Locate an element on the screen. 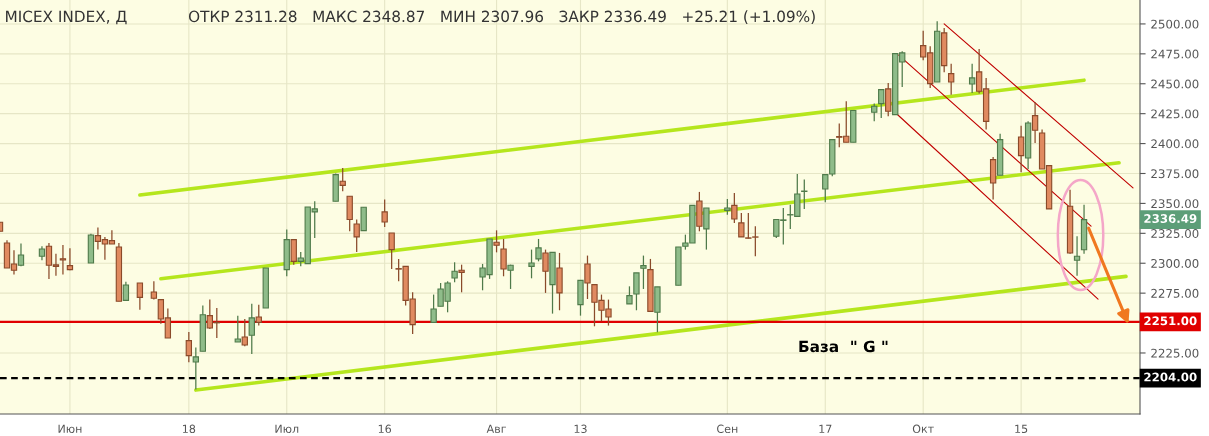 This screenshot has height=436, width=1209. y-tick-label: 2350.00 is located at coordinates (1175, 204).